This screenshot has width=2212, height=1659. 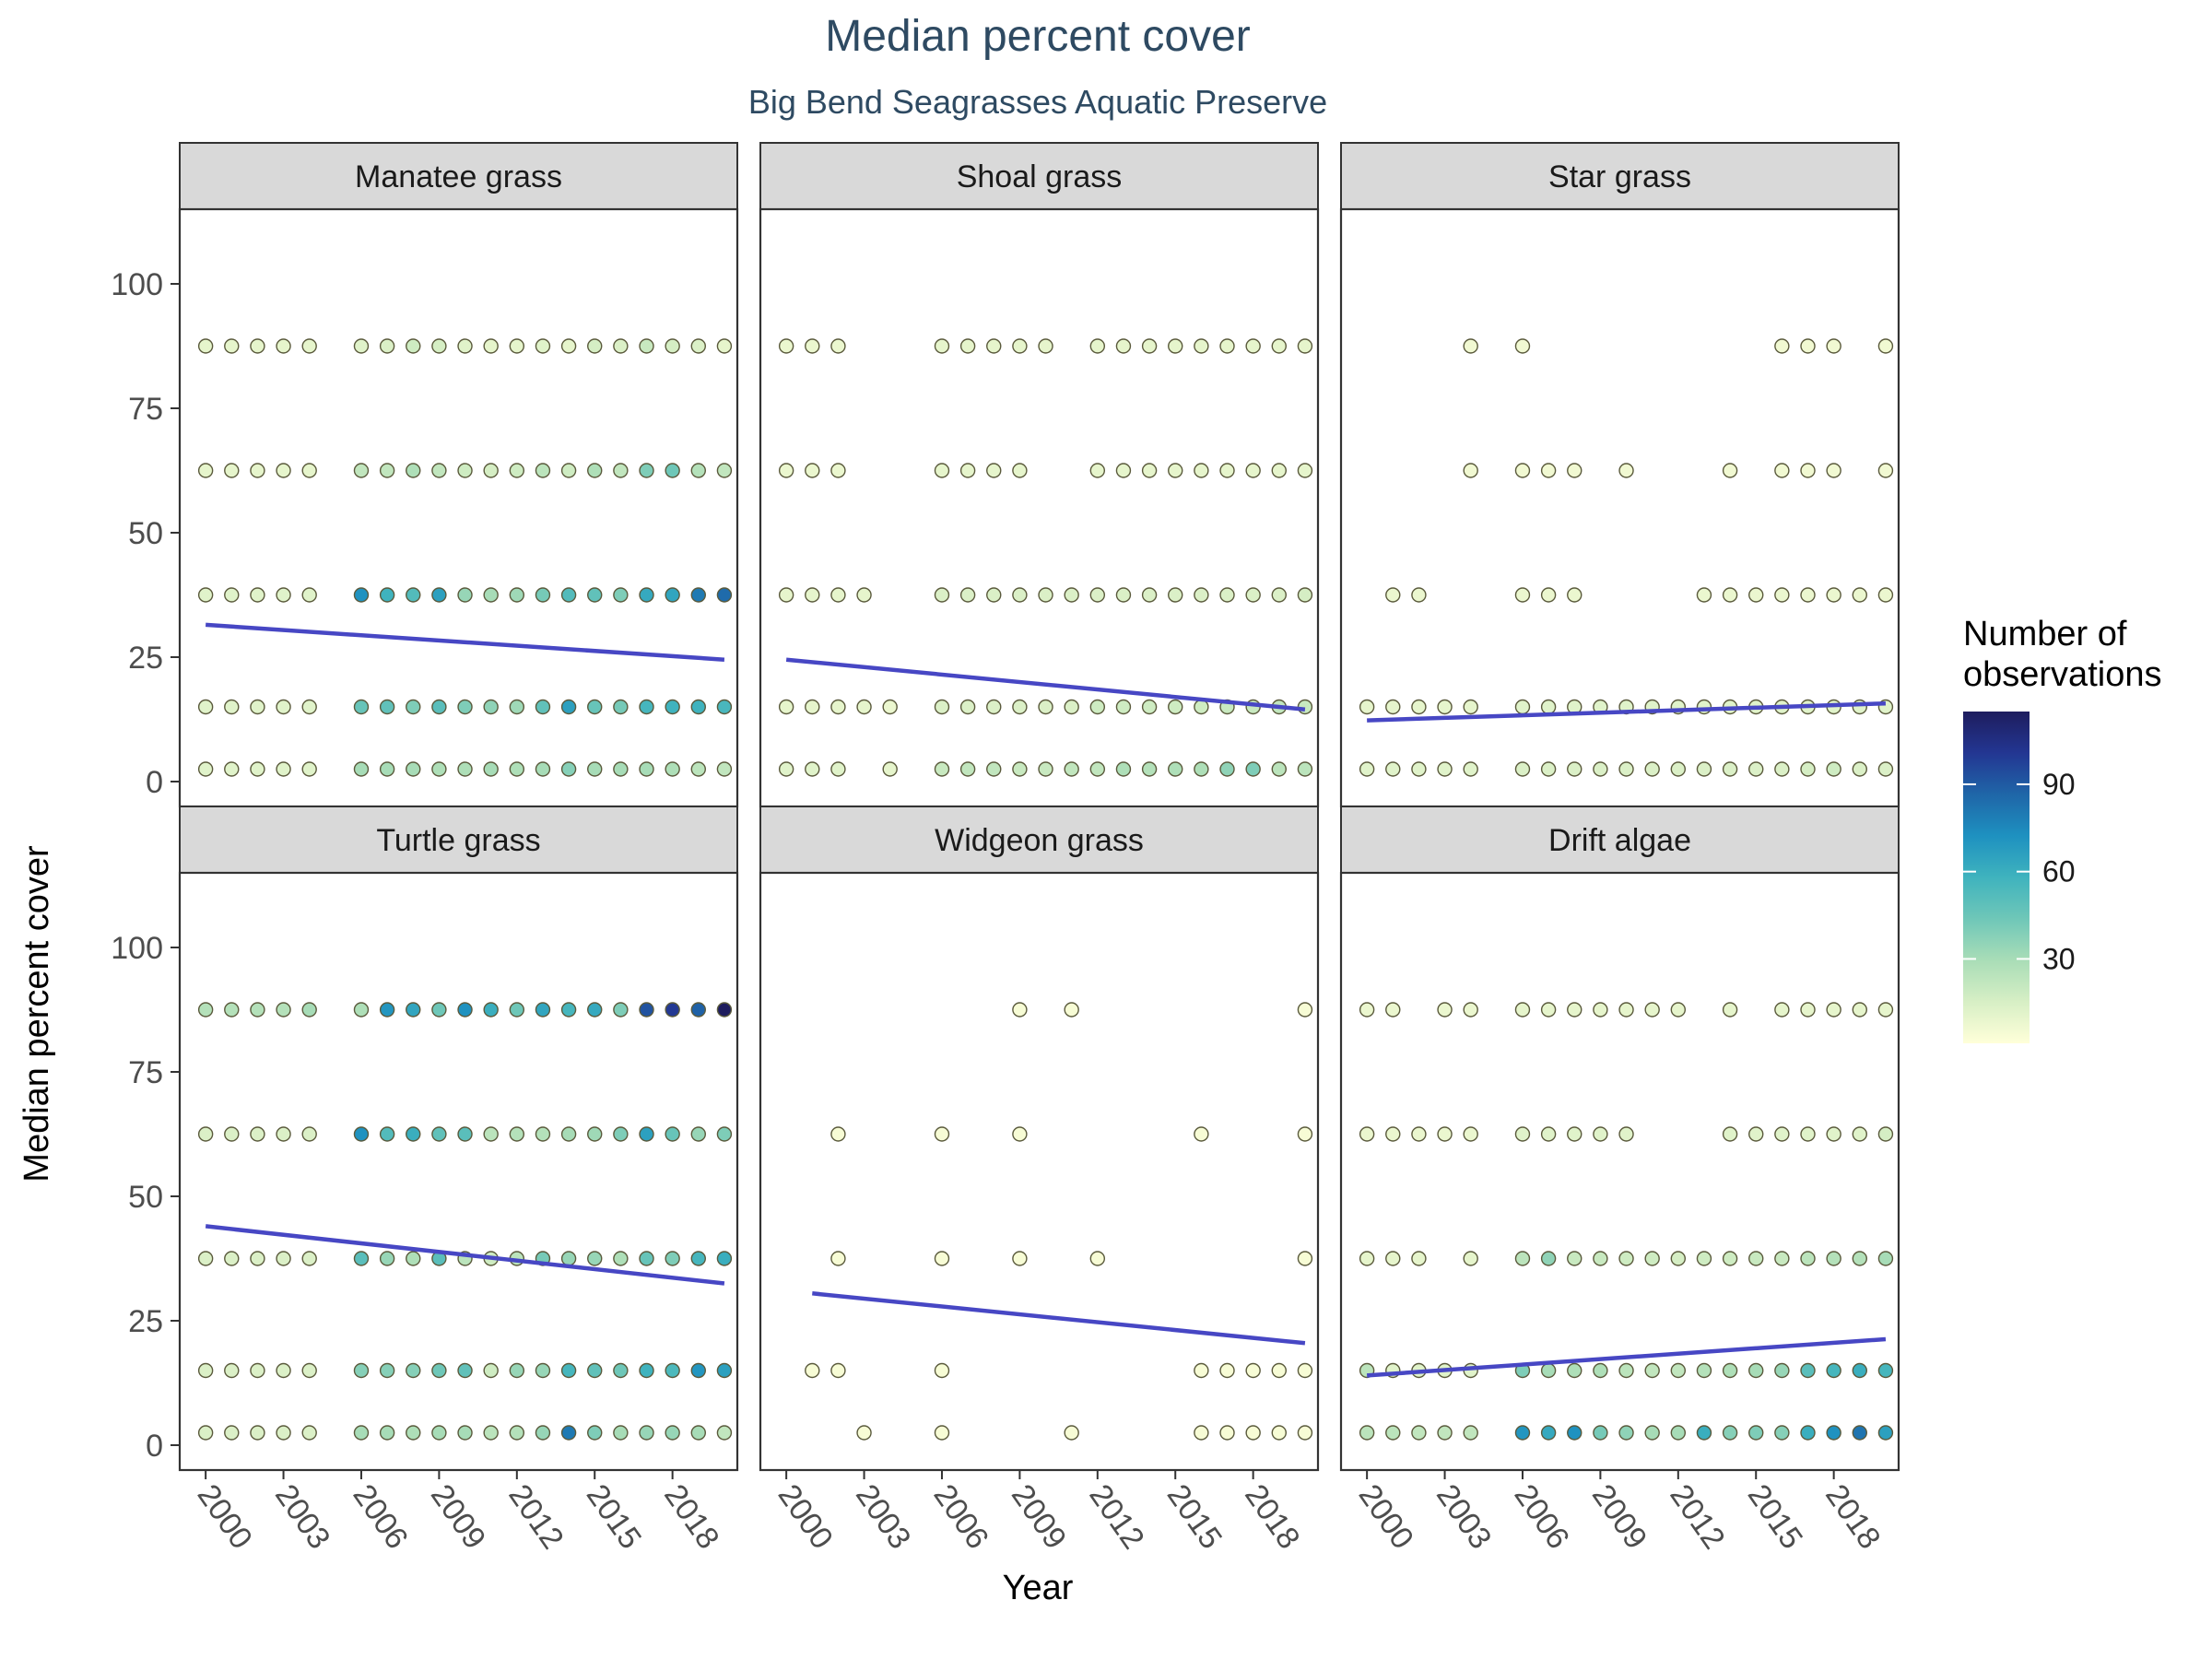 I want to click on x-tick-label: 2000, so click(x=1386, y=1517).